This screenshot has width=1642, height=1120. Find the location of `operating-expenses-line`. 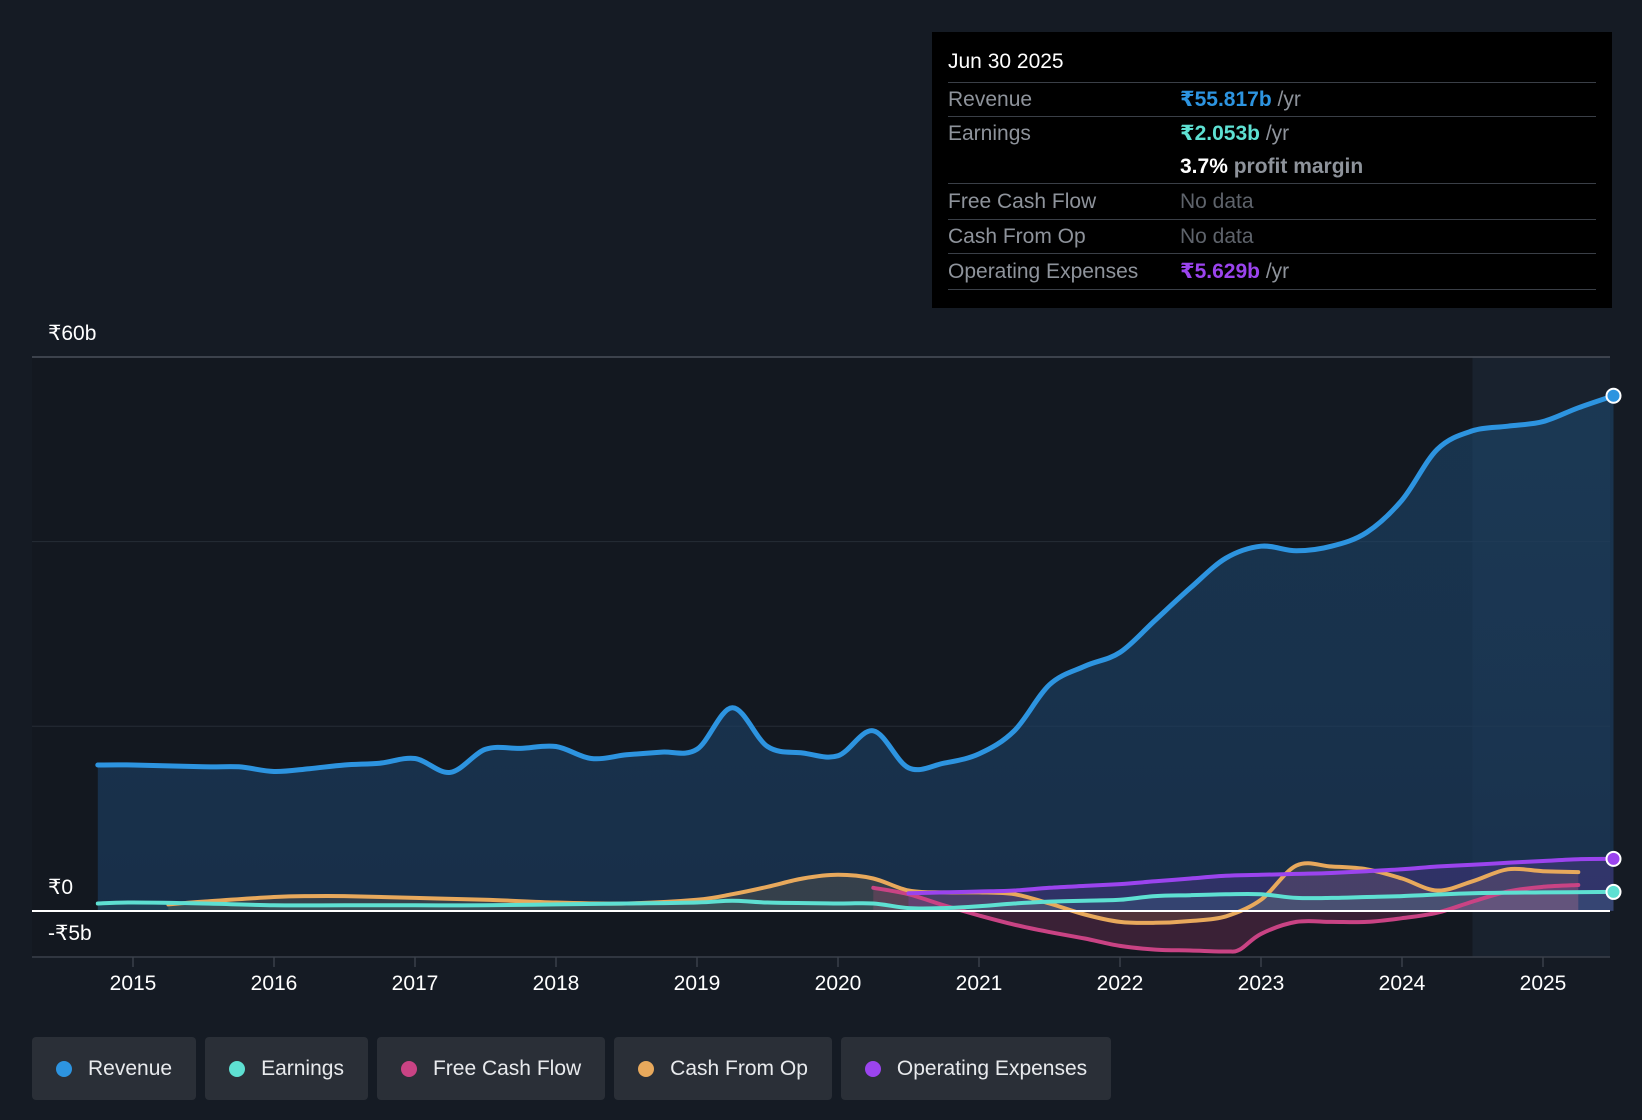

operating-expenses-line is located at coordinates (1261, 876).